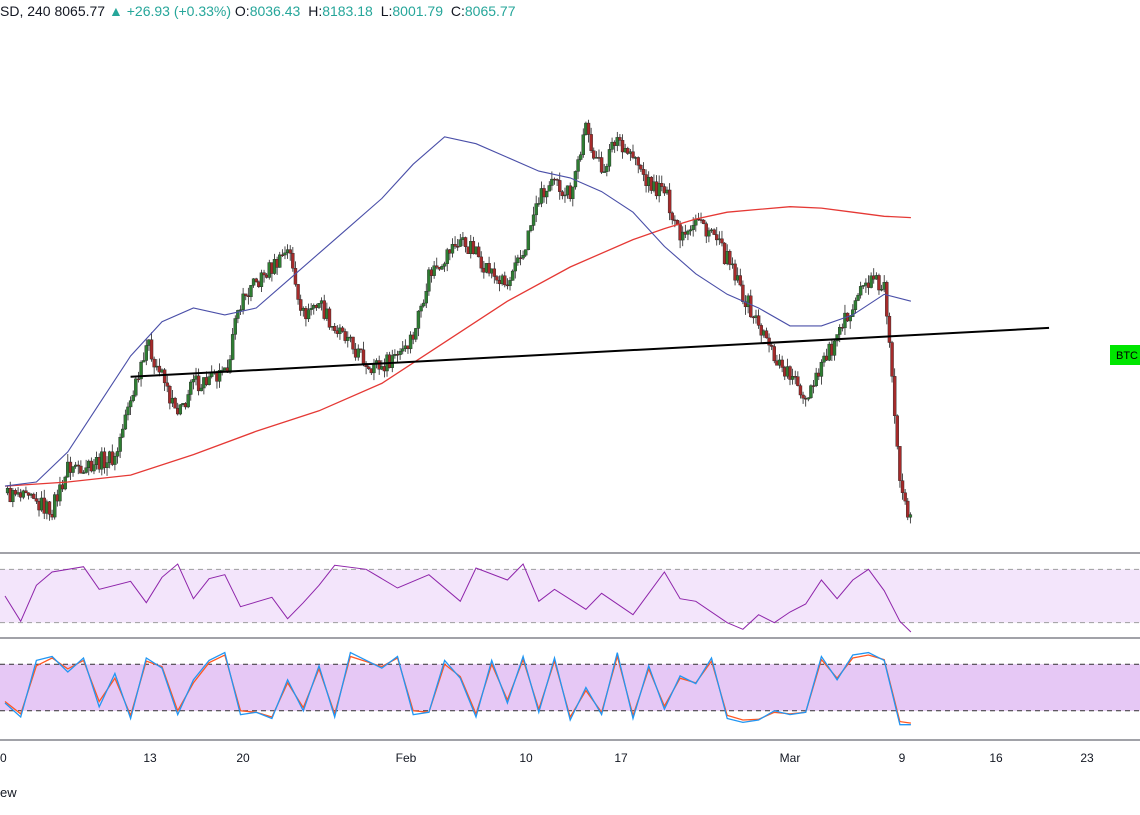 This screenshot has width=1140, height=815. Describe the element at coordinates (8, 792) in the screenshot. I see `brand-footer: ew` at that location.